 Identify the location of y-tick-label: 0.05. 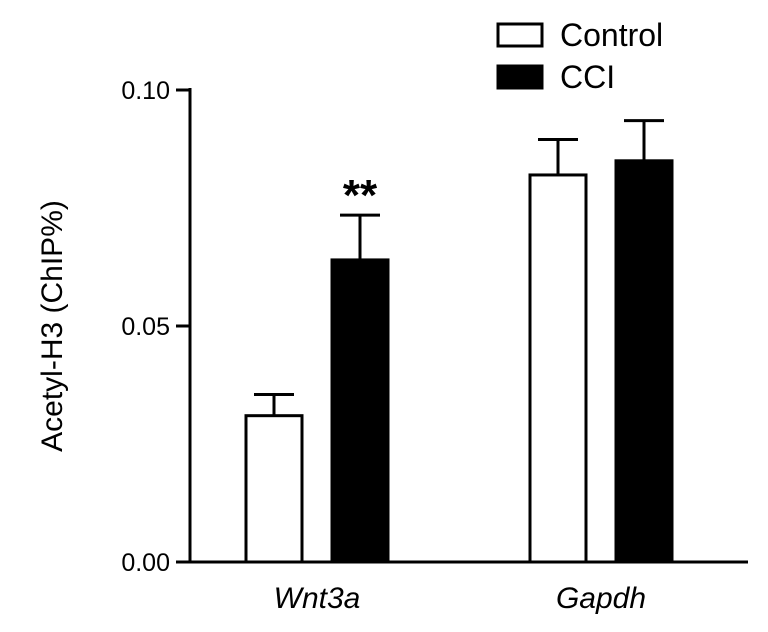
(145, 327).